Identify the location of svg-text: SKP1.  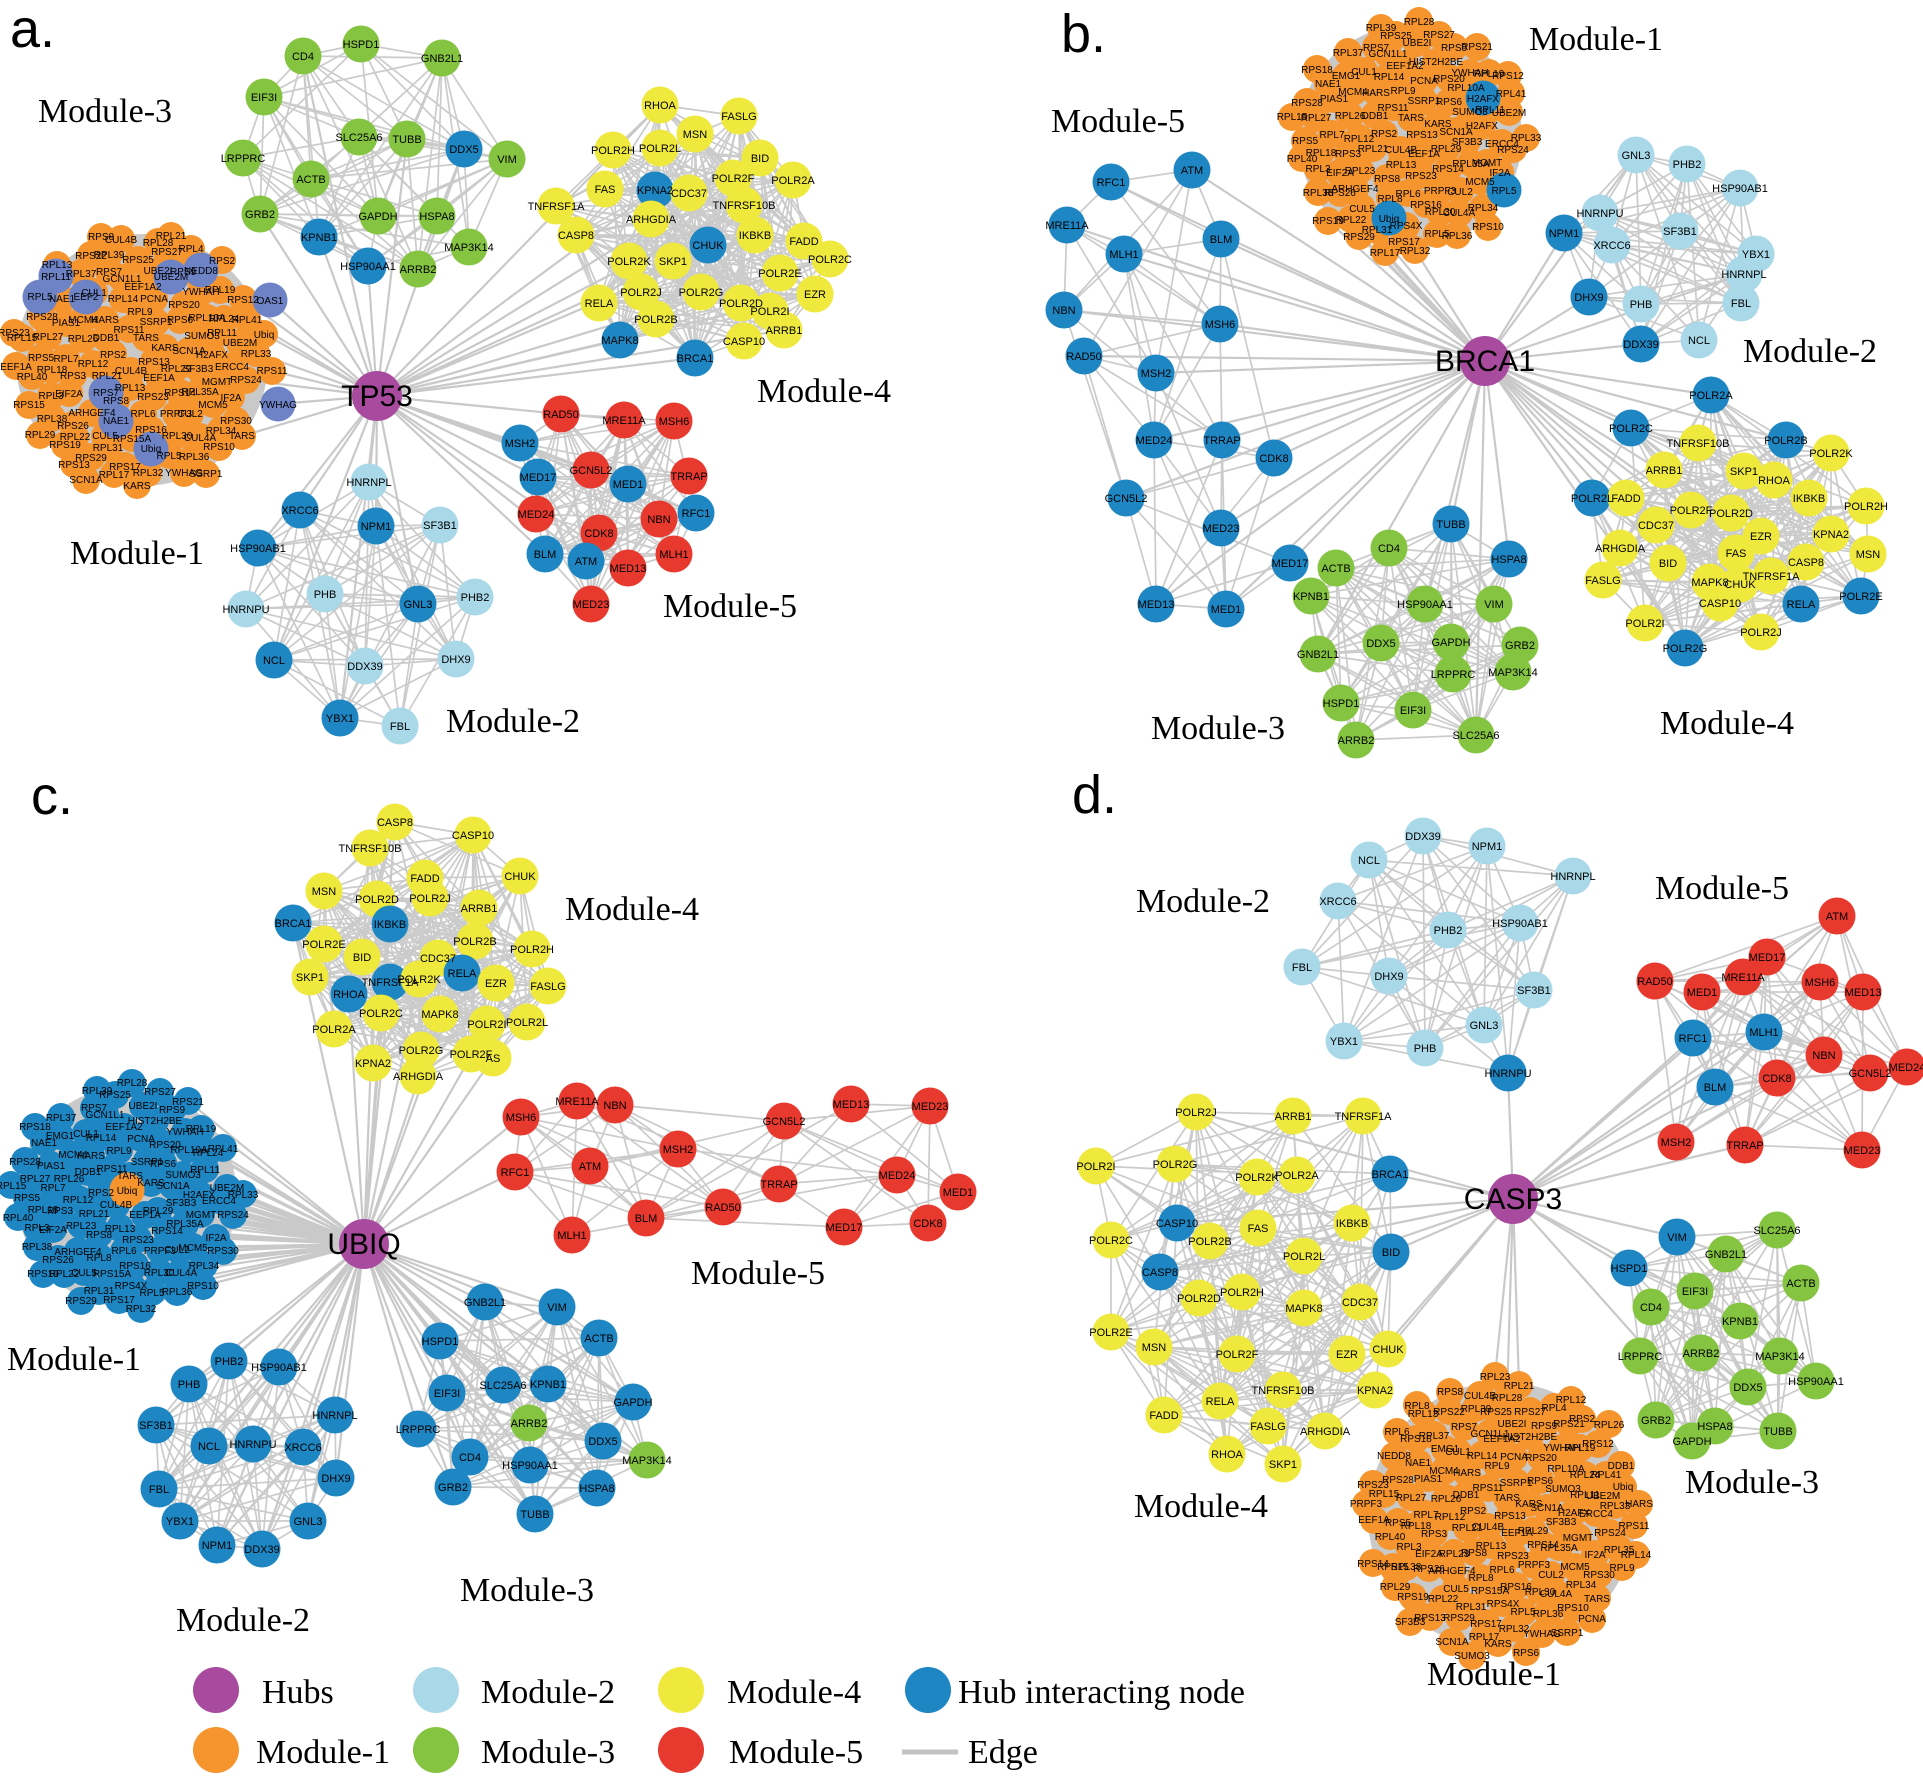
(673, 262).